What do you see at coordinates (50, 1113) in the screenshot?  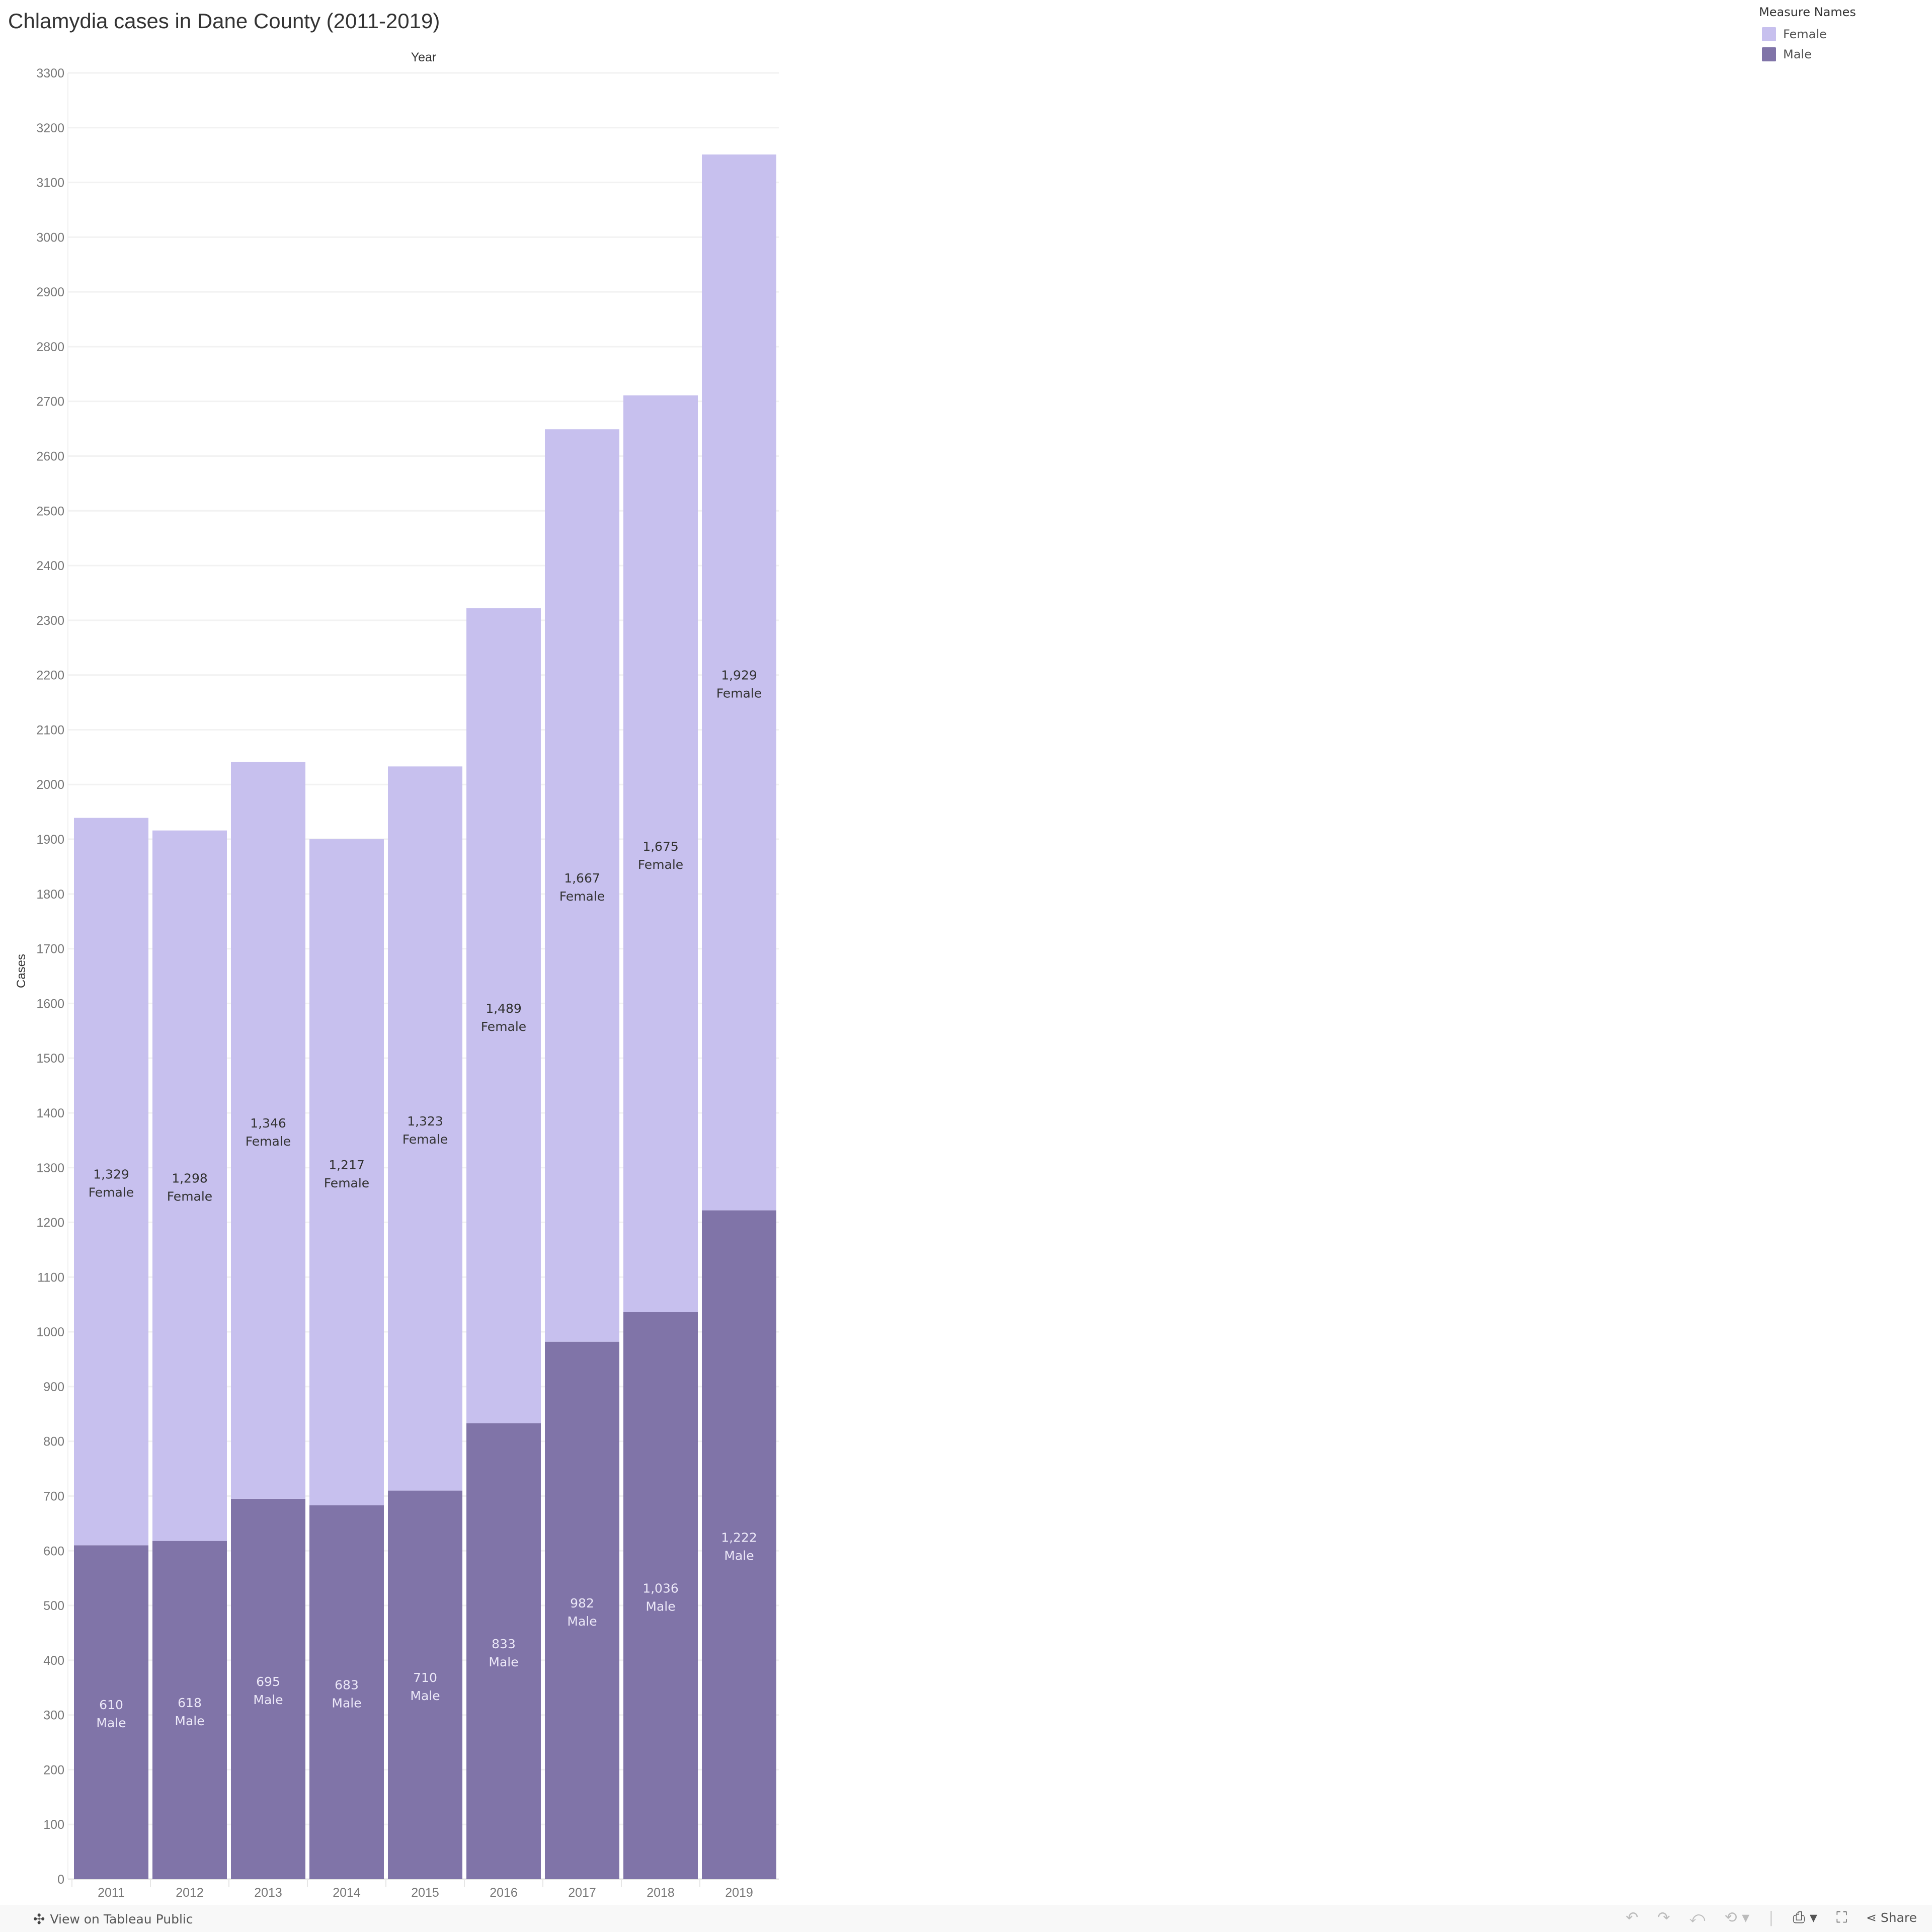 I see `y-tick-label: 1400` at bounding box center [50, 1113].